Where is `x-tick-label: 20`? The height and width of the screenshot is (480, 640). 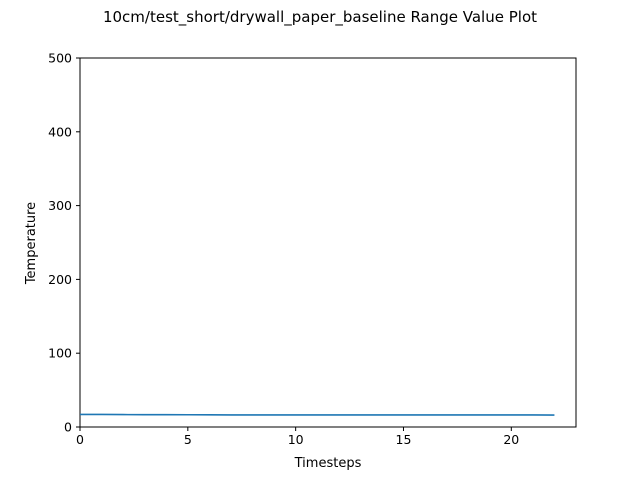 x-tick-label: 20 is located at coordinates (511, 439).